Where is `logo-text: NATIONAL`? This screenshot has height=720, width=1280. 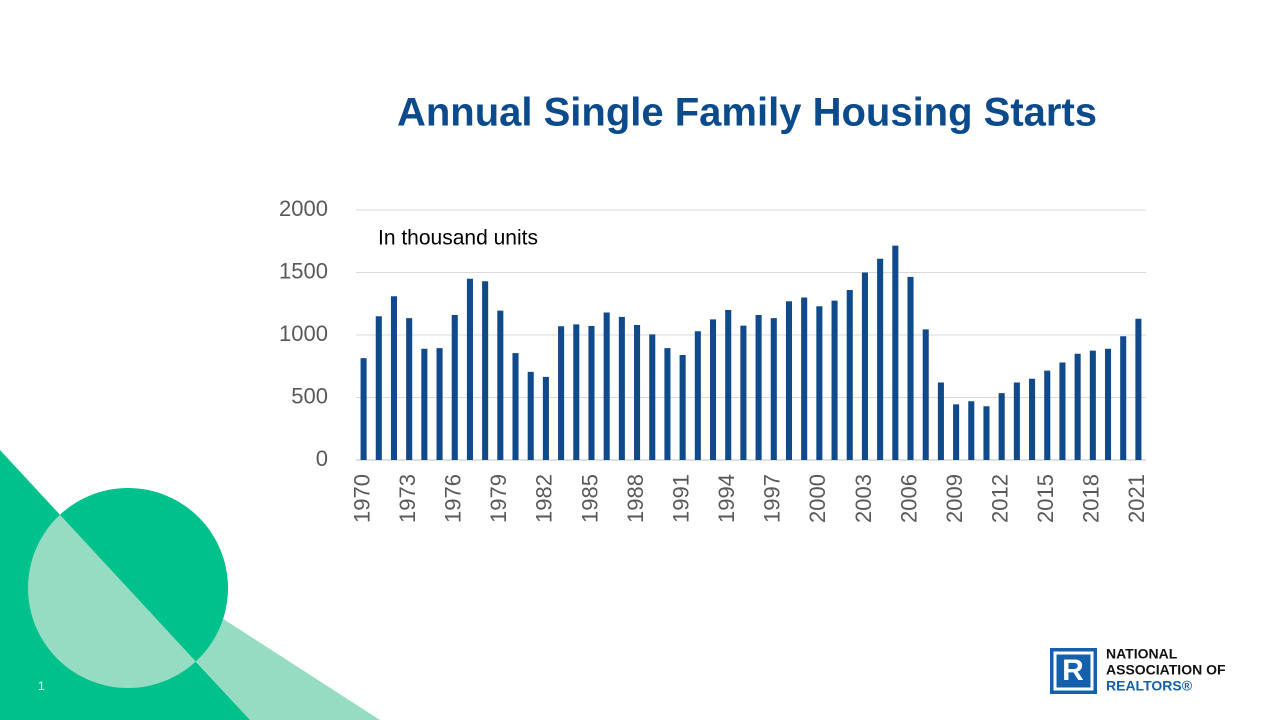
logo-text: NATIONAL is located at coordinates (1142, 654).